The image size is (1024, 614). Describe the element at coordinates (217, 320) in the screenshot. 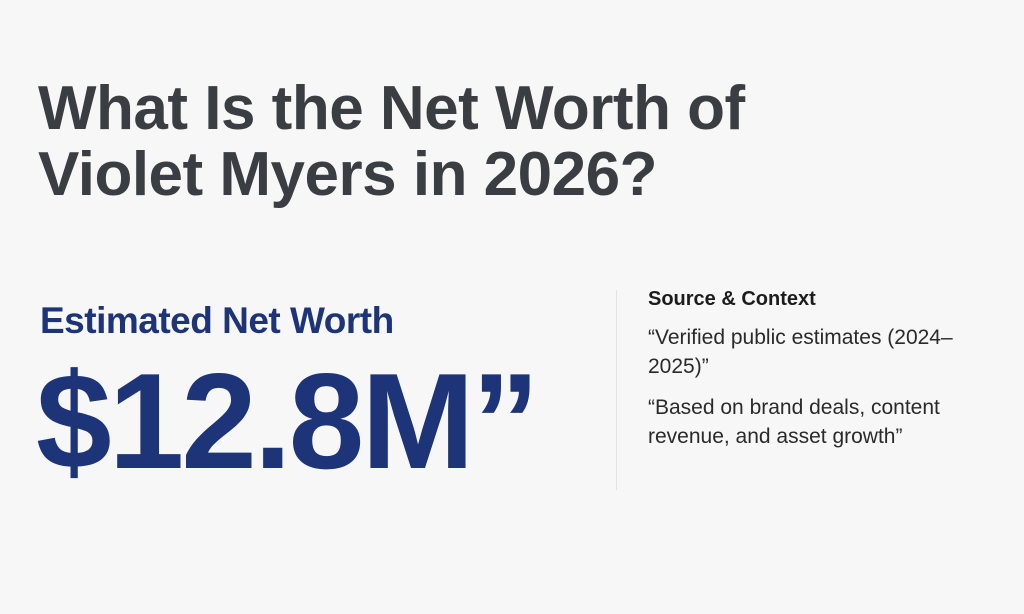

I see `estimate-label: Estimated Net Worth` at that location.